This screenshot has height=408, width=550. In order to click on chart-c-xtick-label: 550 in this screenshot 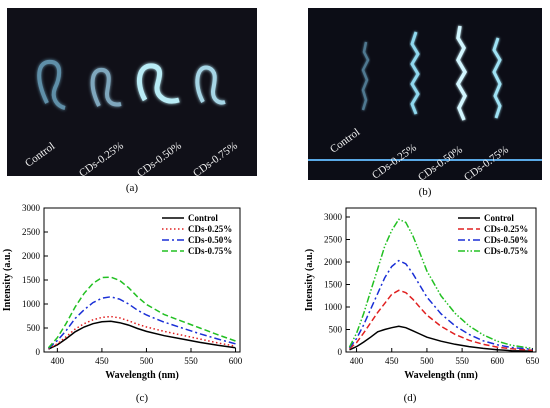, I will do `click(191, 361)`.